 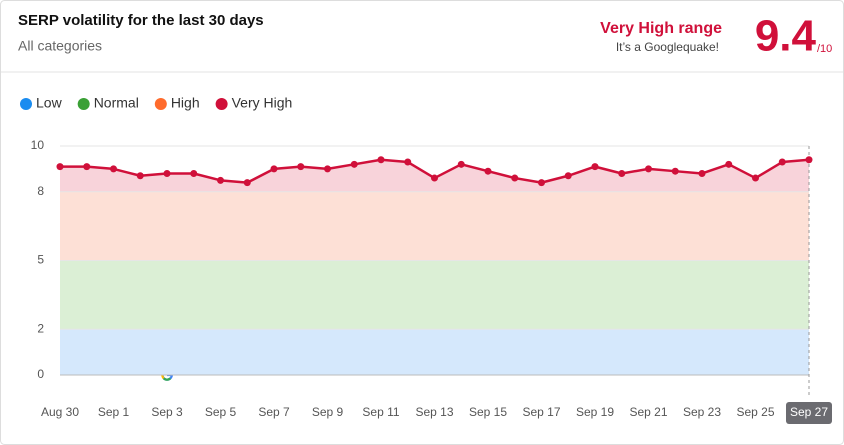 I want to click on x-tick-label: Sep 11, so click(x=380, y=412).